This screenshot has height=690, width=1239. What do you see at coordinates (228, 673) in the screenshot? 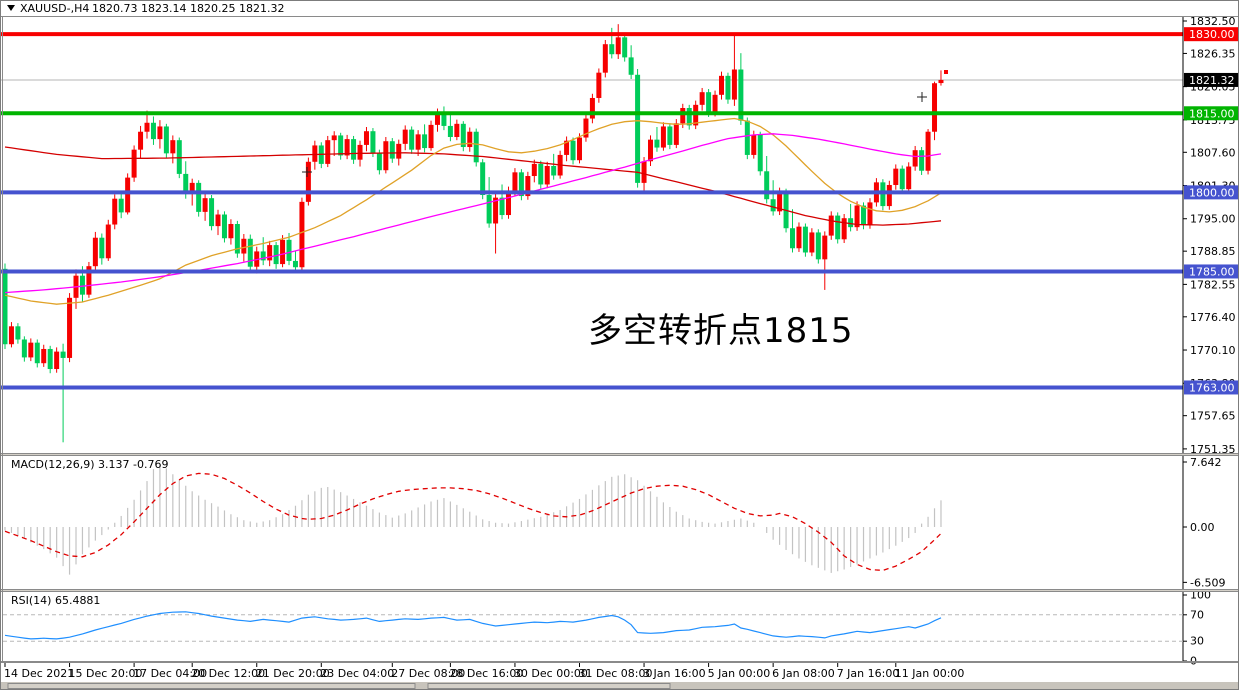
I see `time-tick-label: 20 Dec 12:00` at bounding box center [228, 673].